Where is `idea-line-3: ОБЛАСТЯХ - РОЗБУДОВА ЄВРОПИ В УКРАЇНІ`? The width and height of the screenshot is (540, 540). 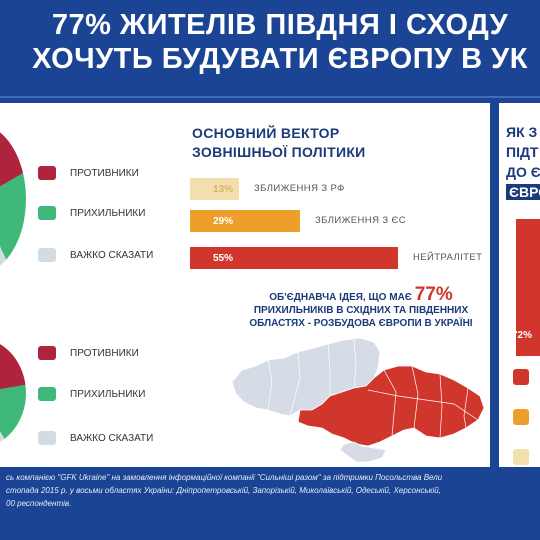
idea-line-3: ОБЛАСТЯХ - РОЗБУДОВА ЄВРОПИ В УКРАЇНІ is located at coordinates (361, 323).